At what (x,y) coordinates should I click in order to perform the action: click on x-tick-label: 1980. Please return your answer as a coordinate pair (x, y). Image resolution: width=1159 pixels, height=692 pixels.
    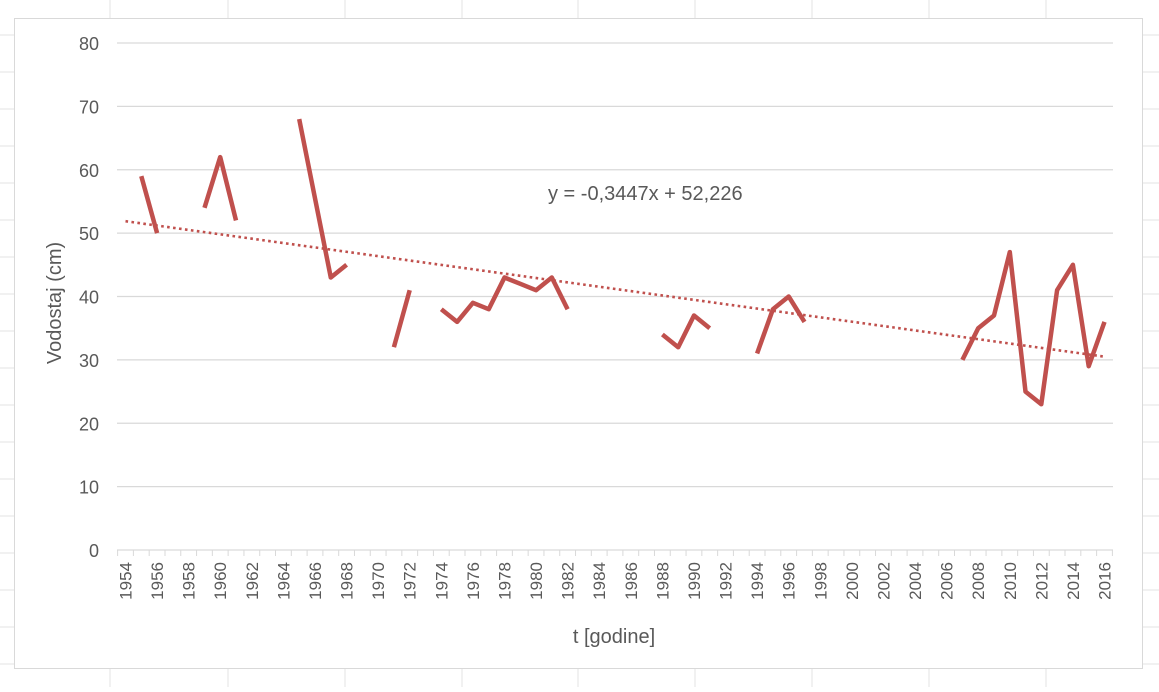
    Looking at the image, I should click on (536, 581).